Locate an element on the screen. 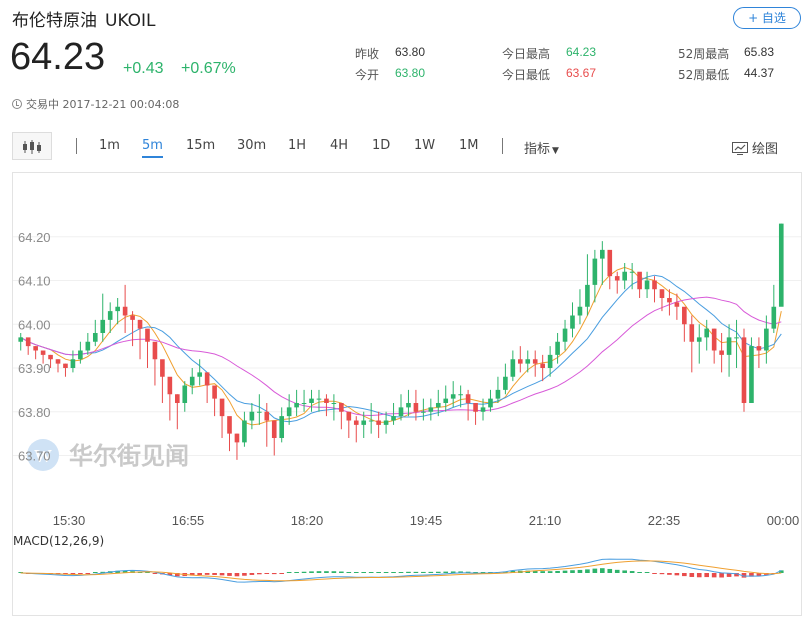 This screenshot has height=627, width=811. y-tick-label: 64.00 is located at coordinates (34, 324).